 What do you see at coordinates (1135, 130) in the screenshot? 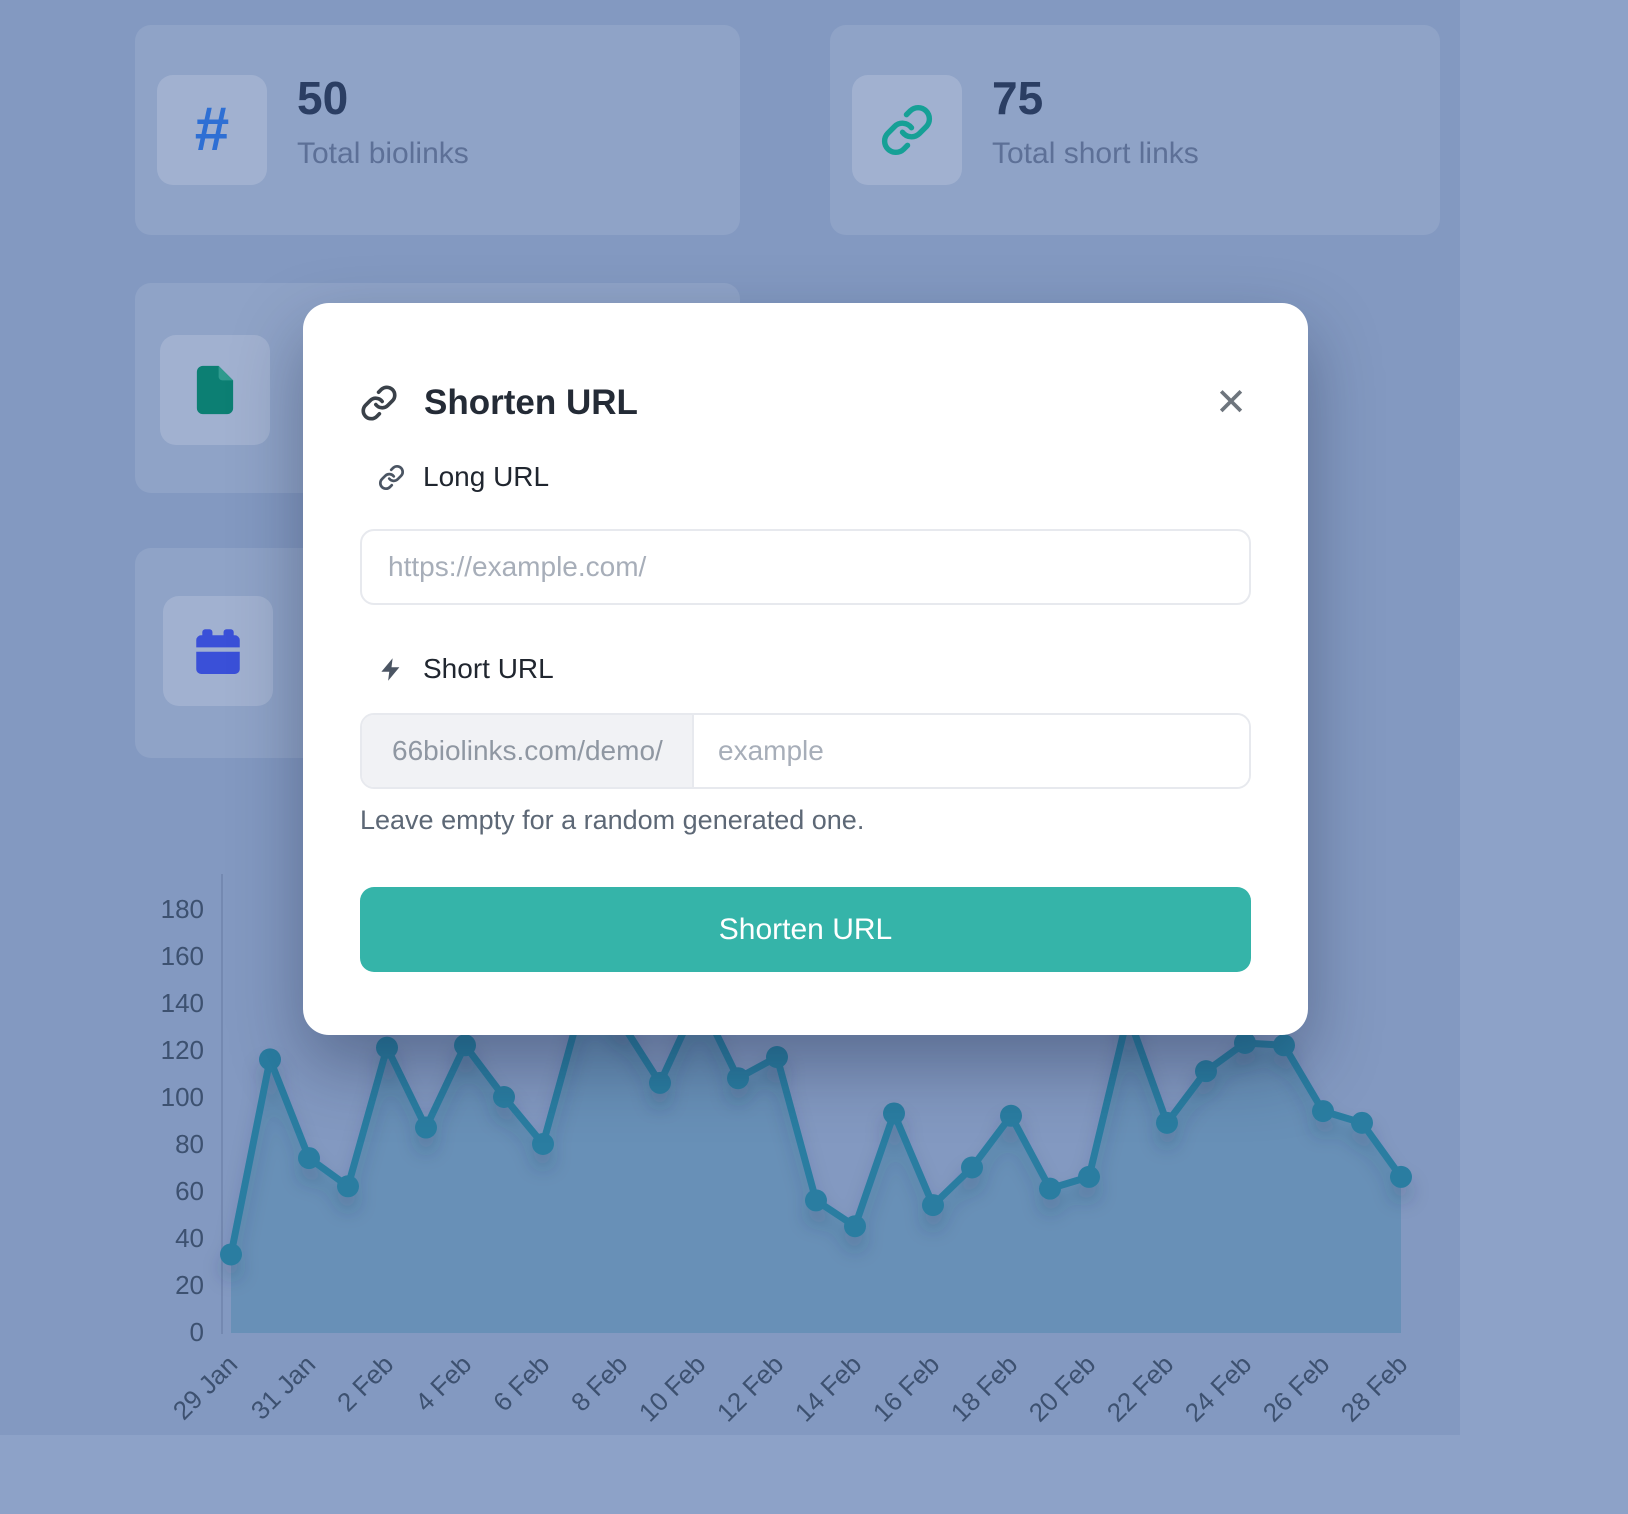
I see `stat-card-shortlinks: 75 Total short links` at bounding box center [1135, 130].